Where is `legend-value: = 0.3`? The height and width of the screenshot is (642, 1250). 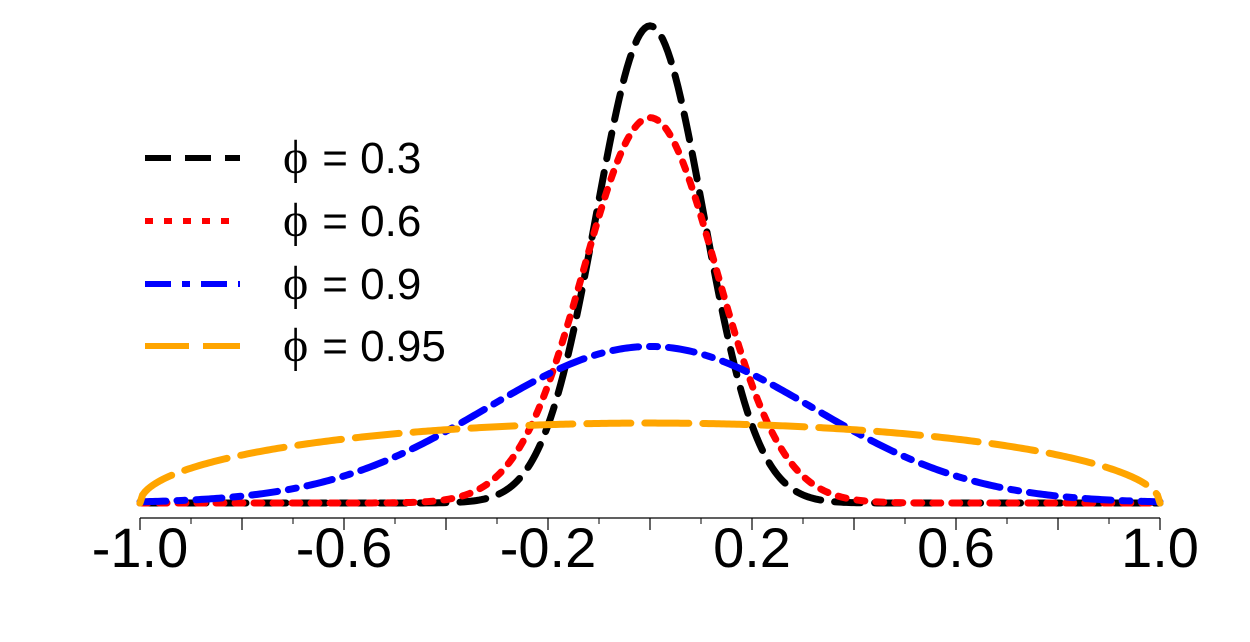 legend-value: = 0.3 is located at coordinates (371, 158).